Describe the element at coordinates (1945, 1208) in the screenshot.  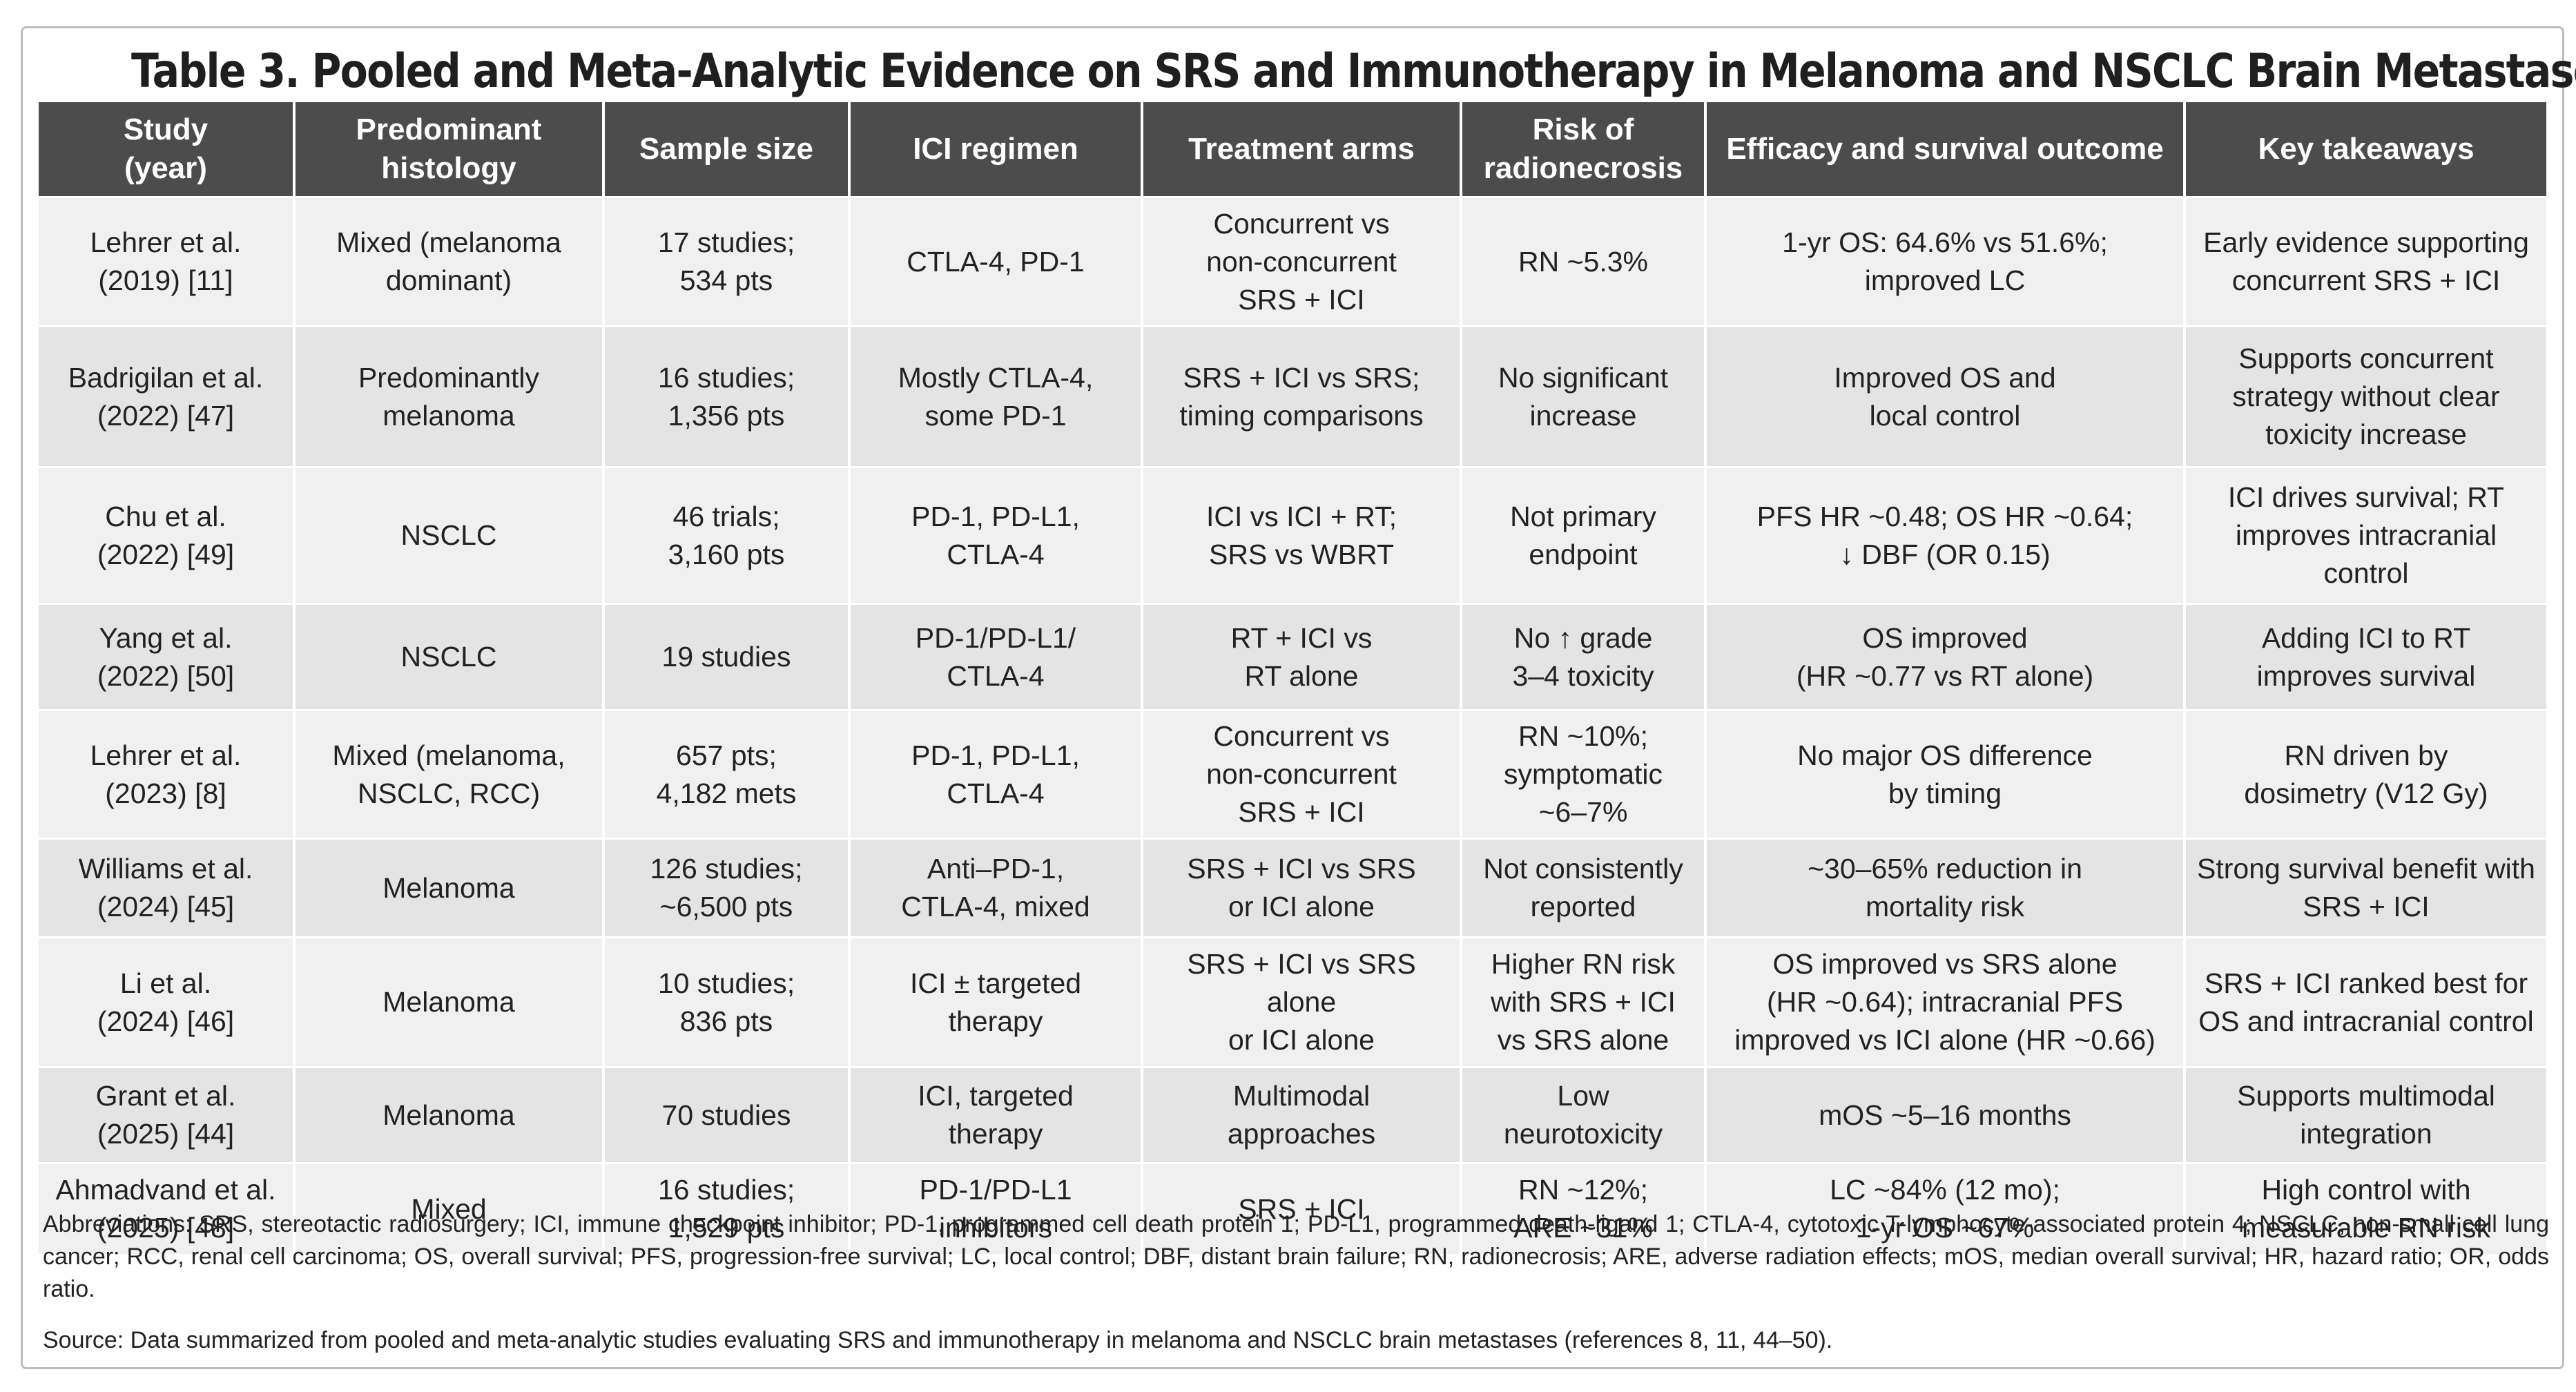
I see `cell-efficacy: LC ~84% (12 mo); 1-yr OS ~67%` at that location.